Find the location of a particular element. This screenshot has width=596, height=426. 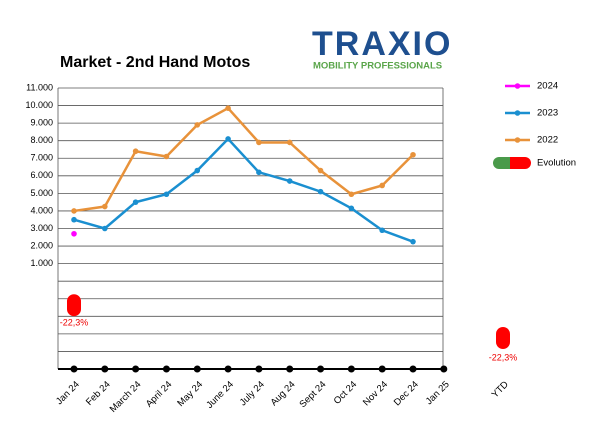

x-tick-label: Sept 24 is located at coordinates (313, 394).